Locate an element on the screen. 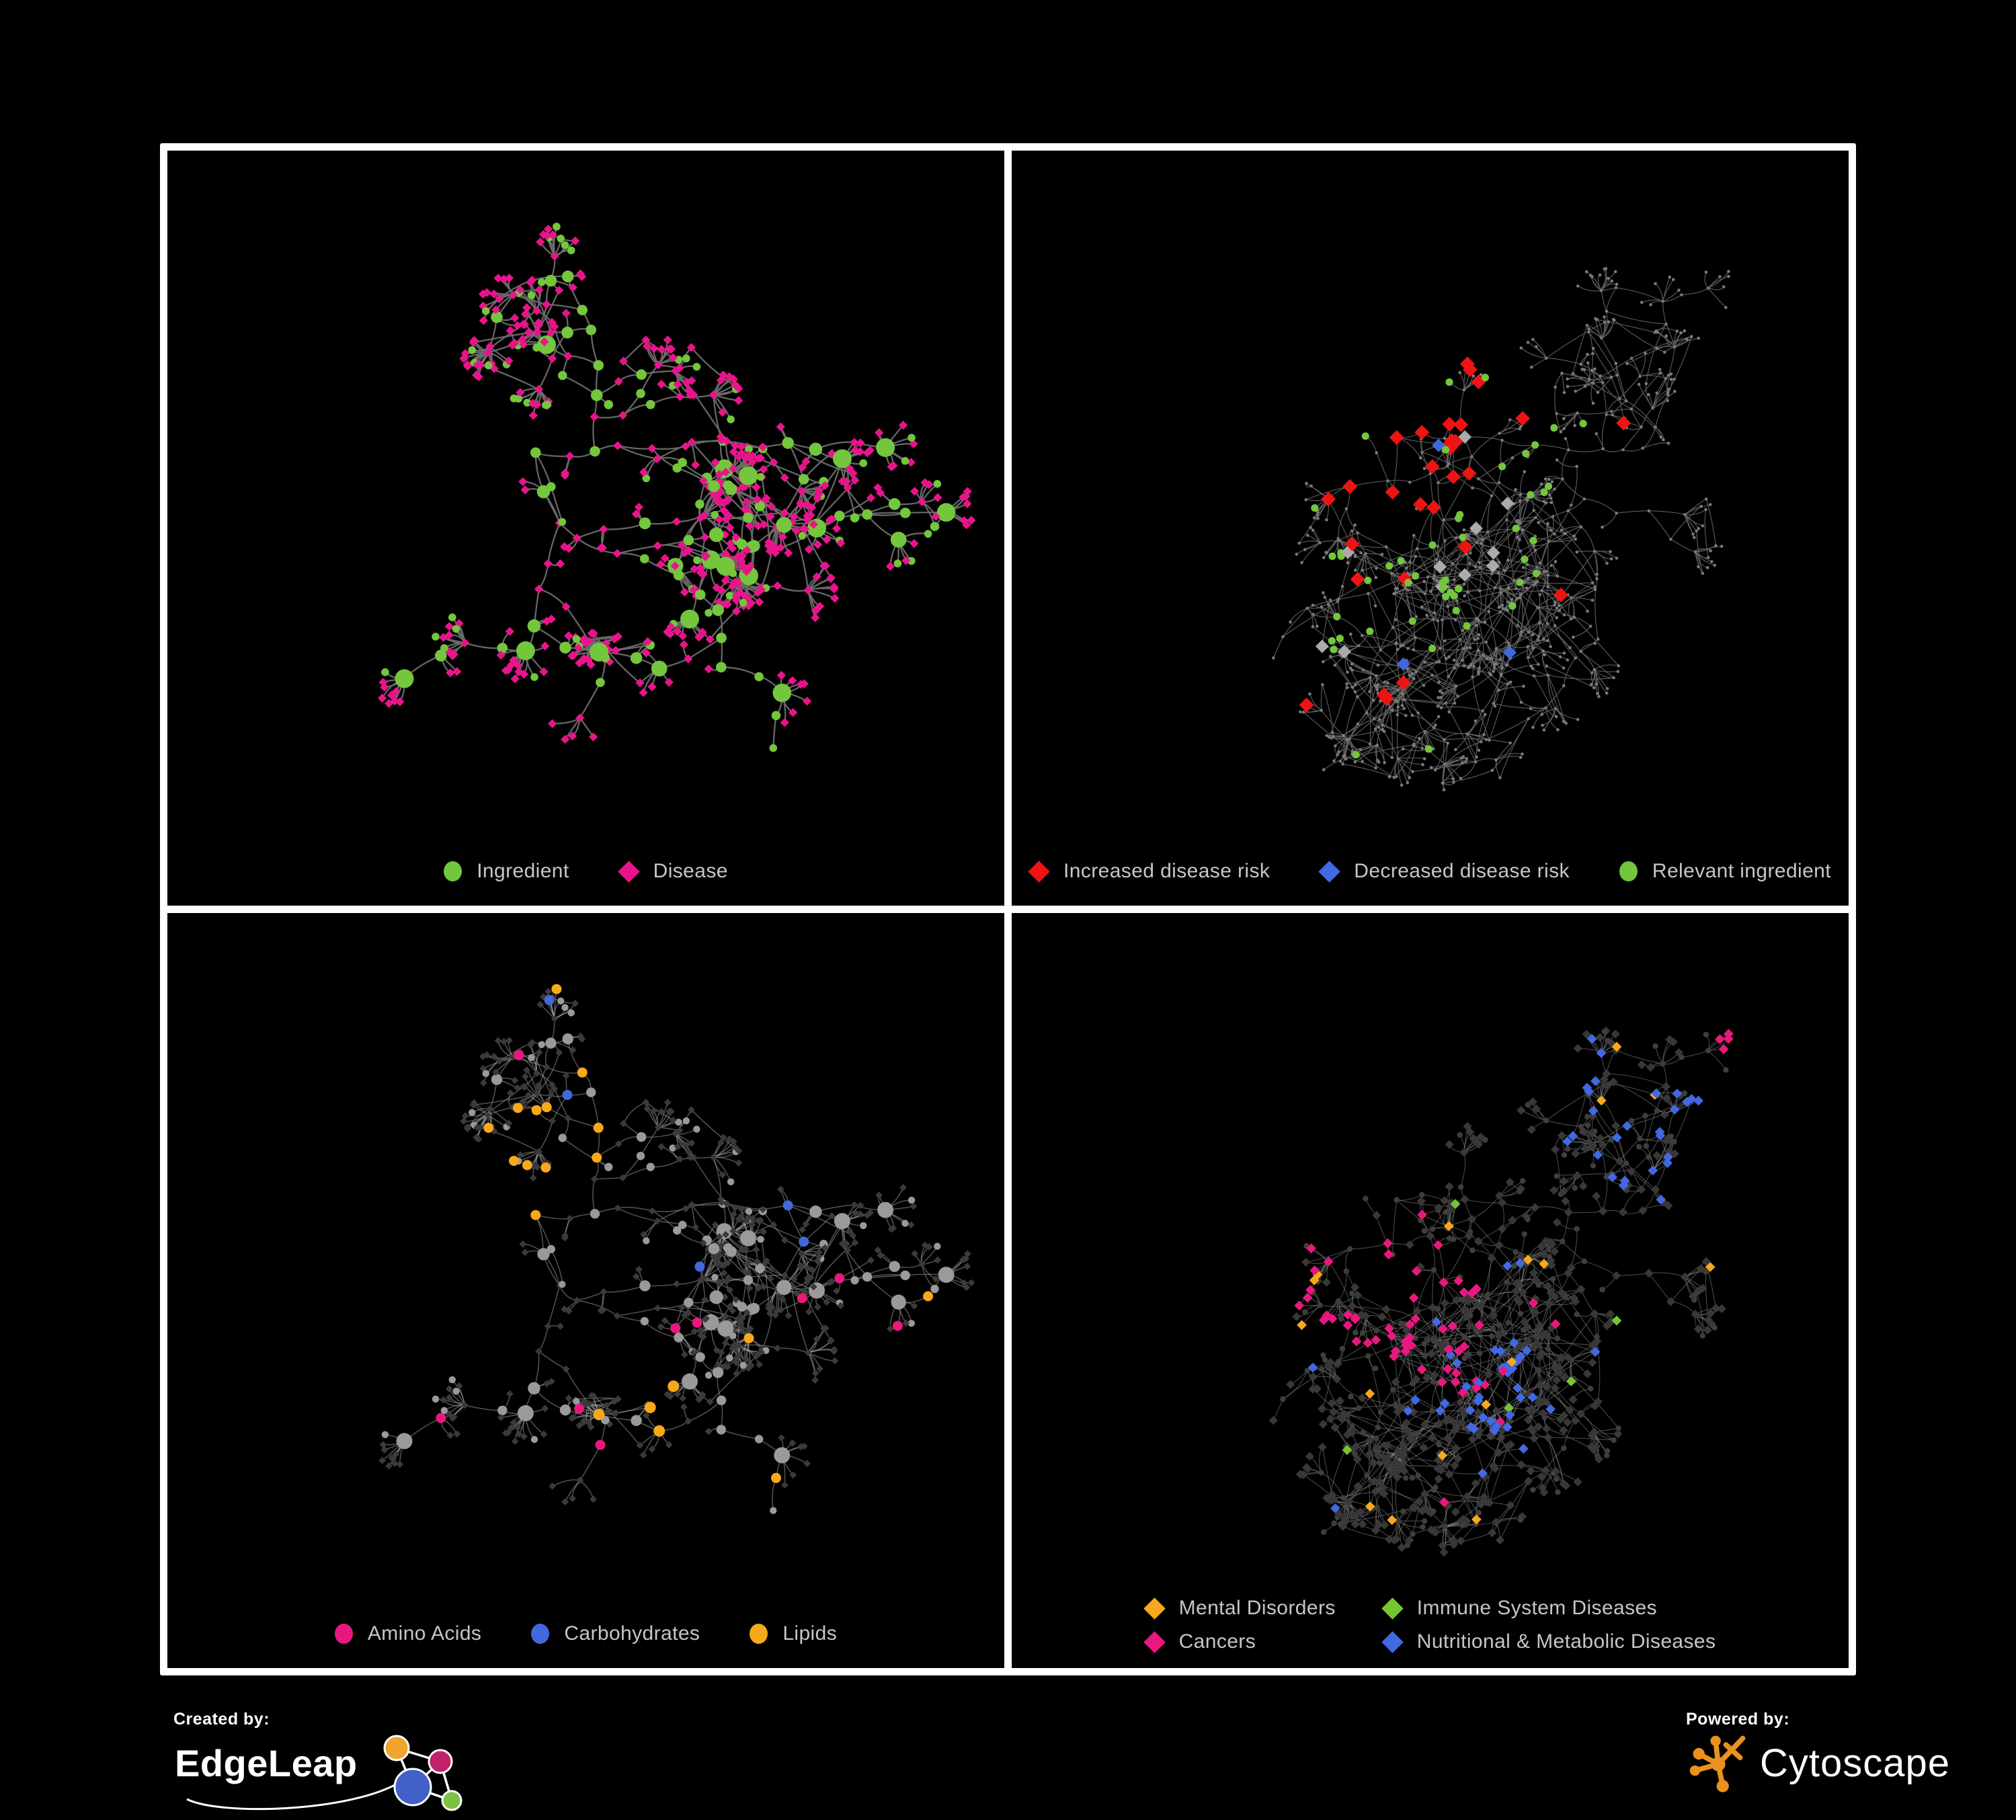  edgeleap-wordmark: EdgeLeap is located at coordinates (266, 1763).